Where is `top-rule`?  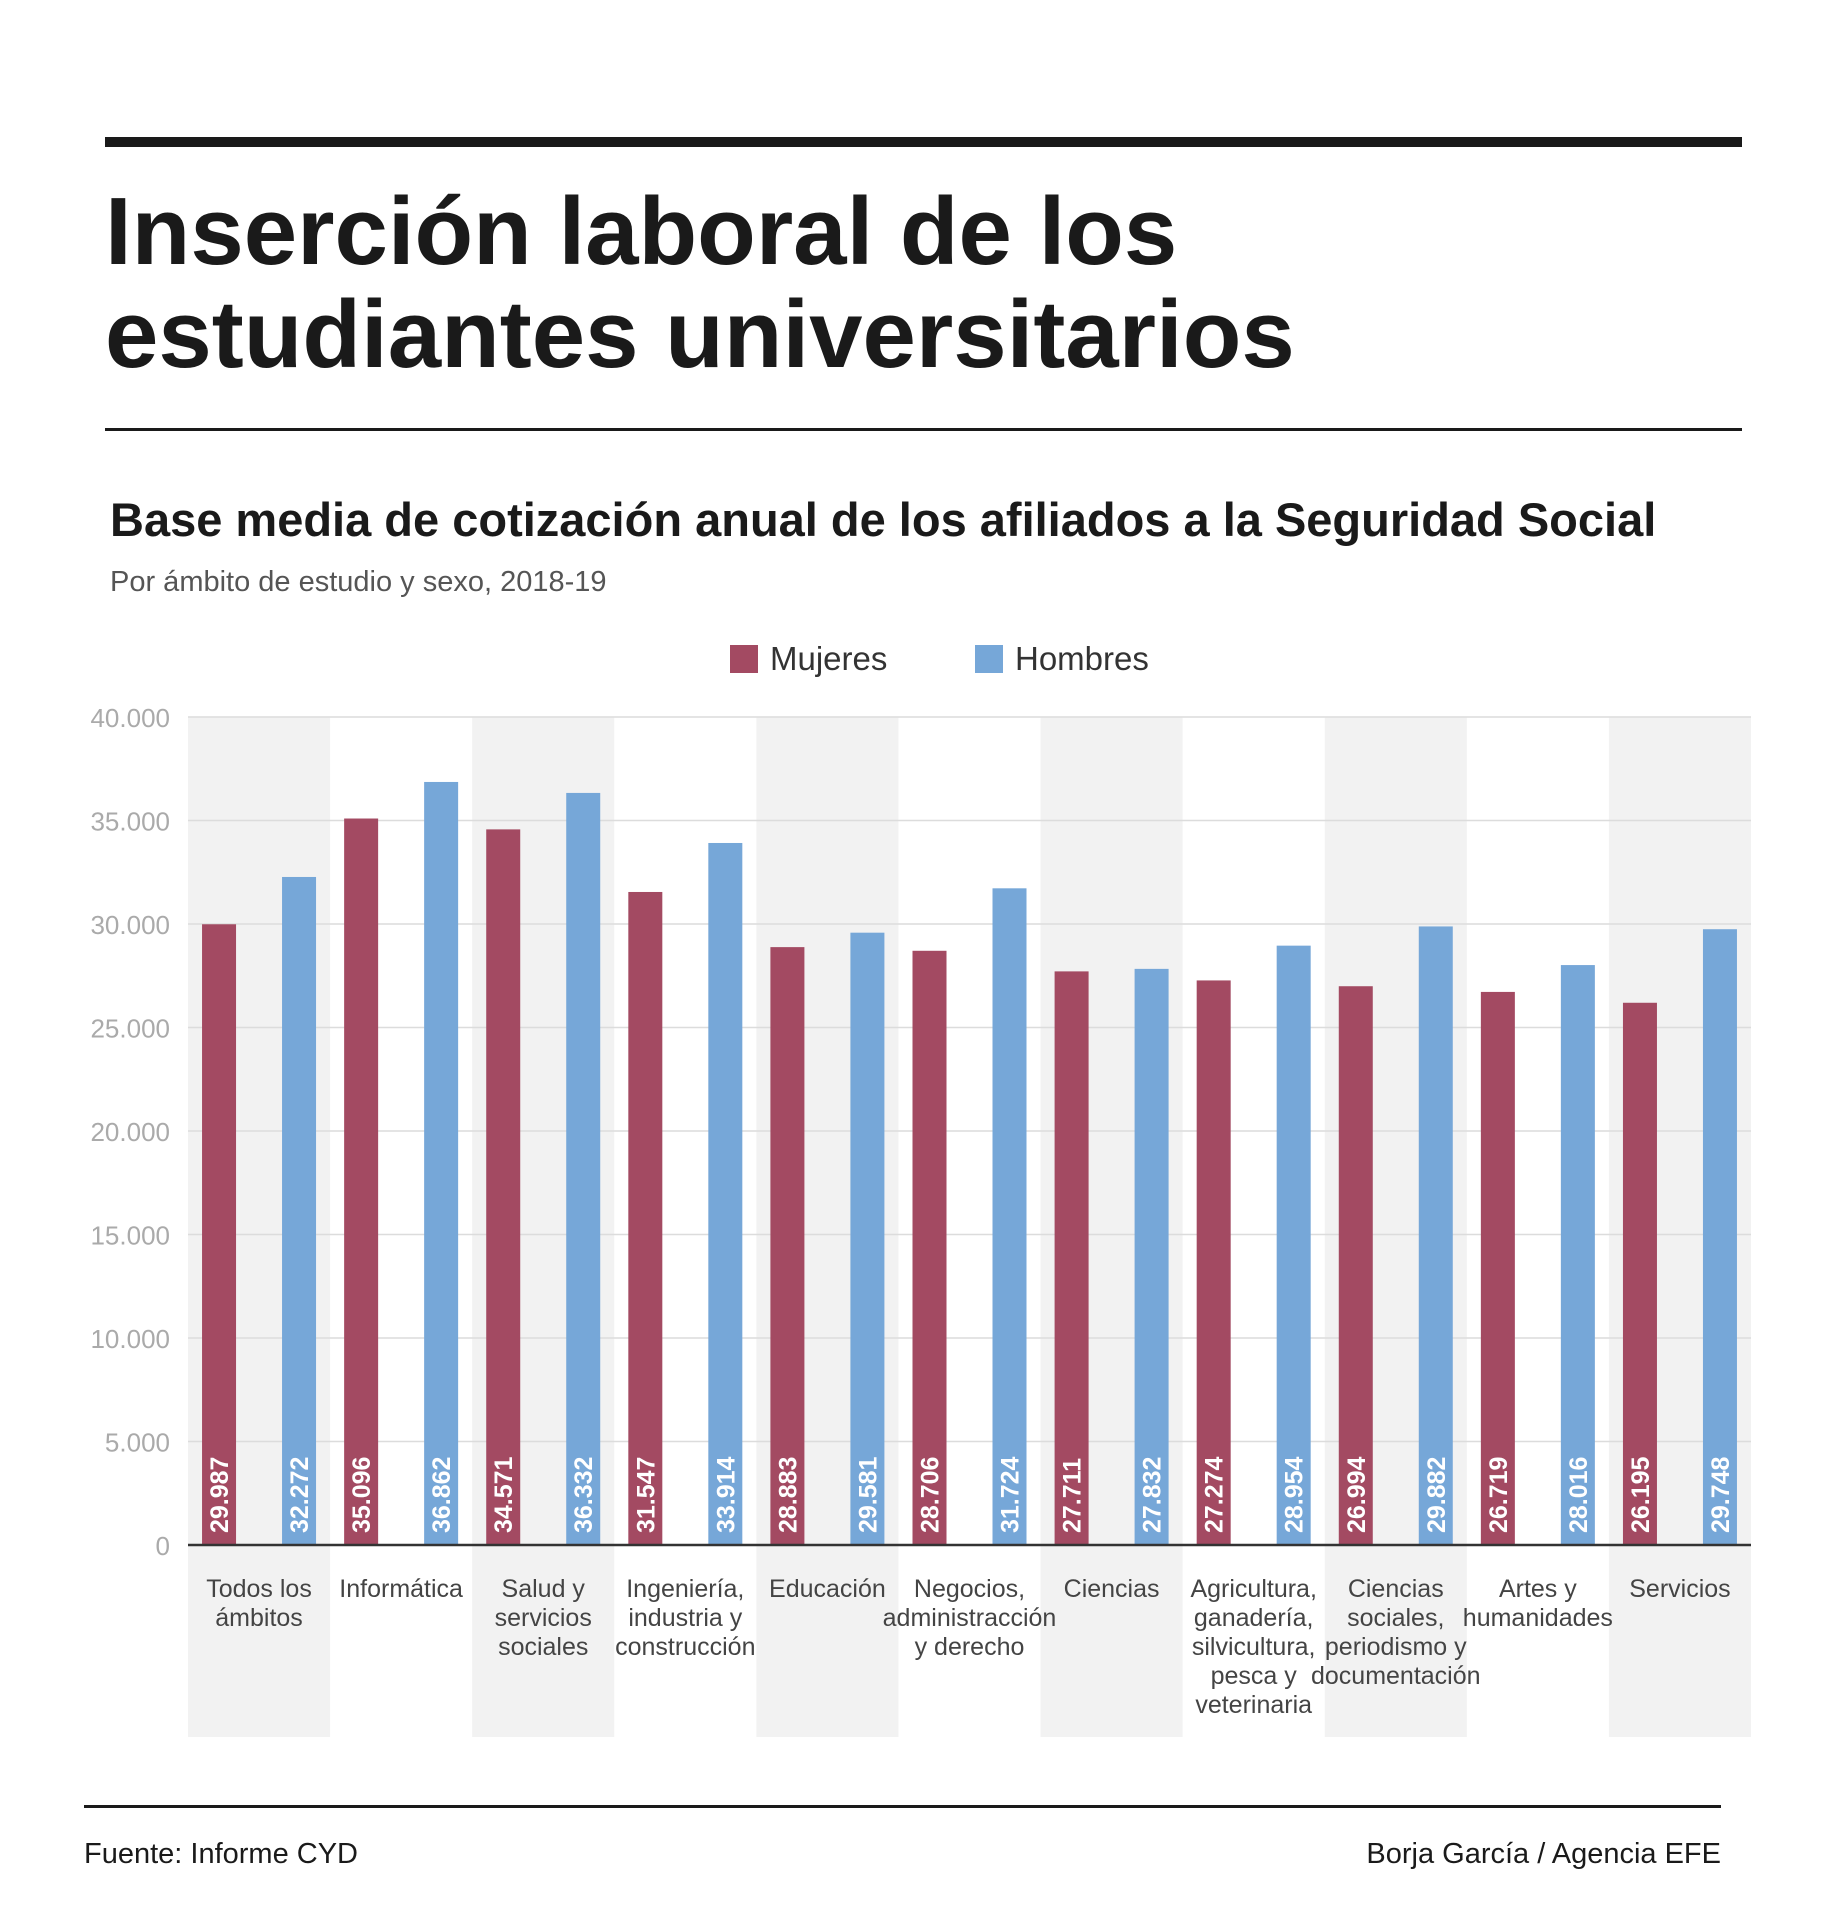
top-rule is located at coordinates (923, 142).